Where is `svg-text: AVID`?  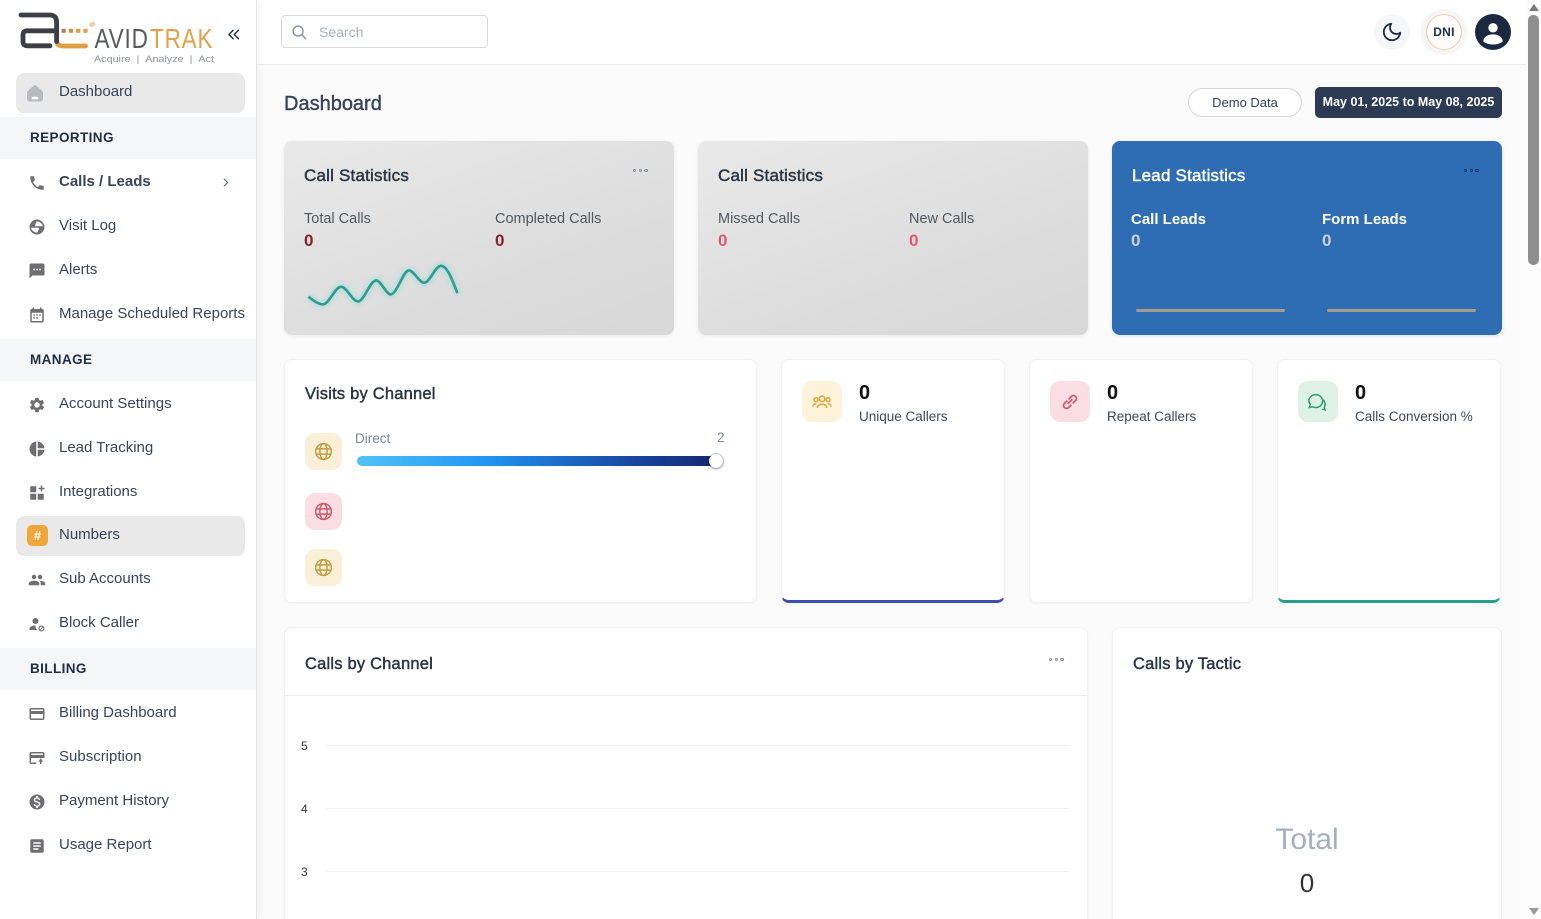
svg-text: AVID is located at coordinates (122, 39).